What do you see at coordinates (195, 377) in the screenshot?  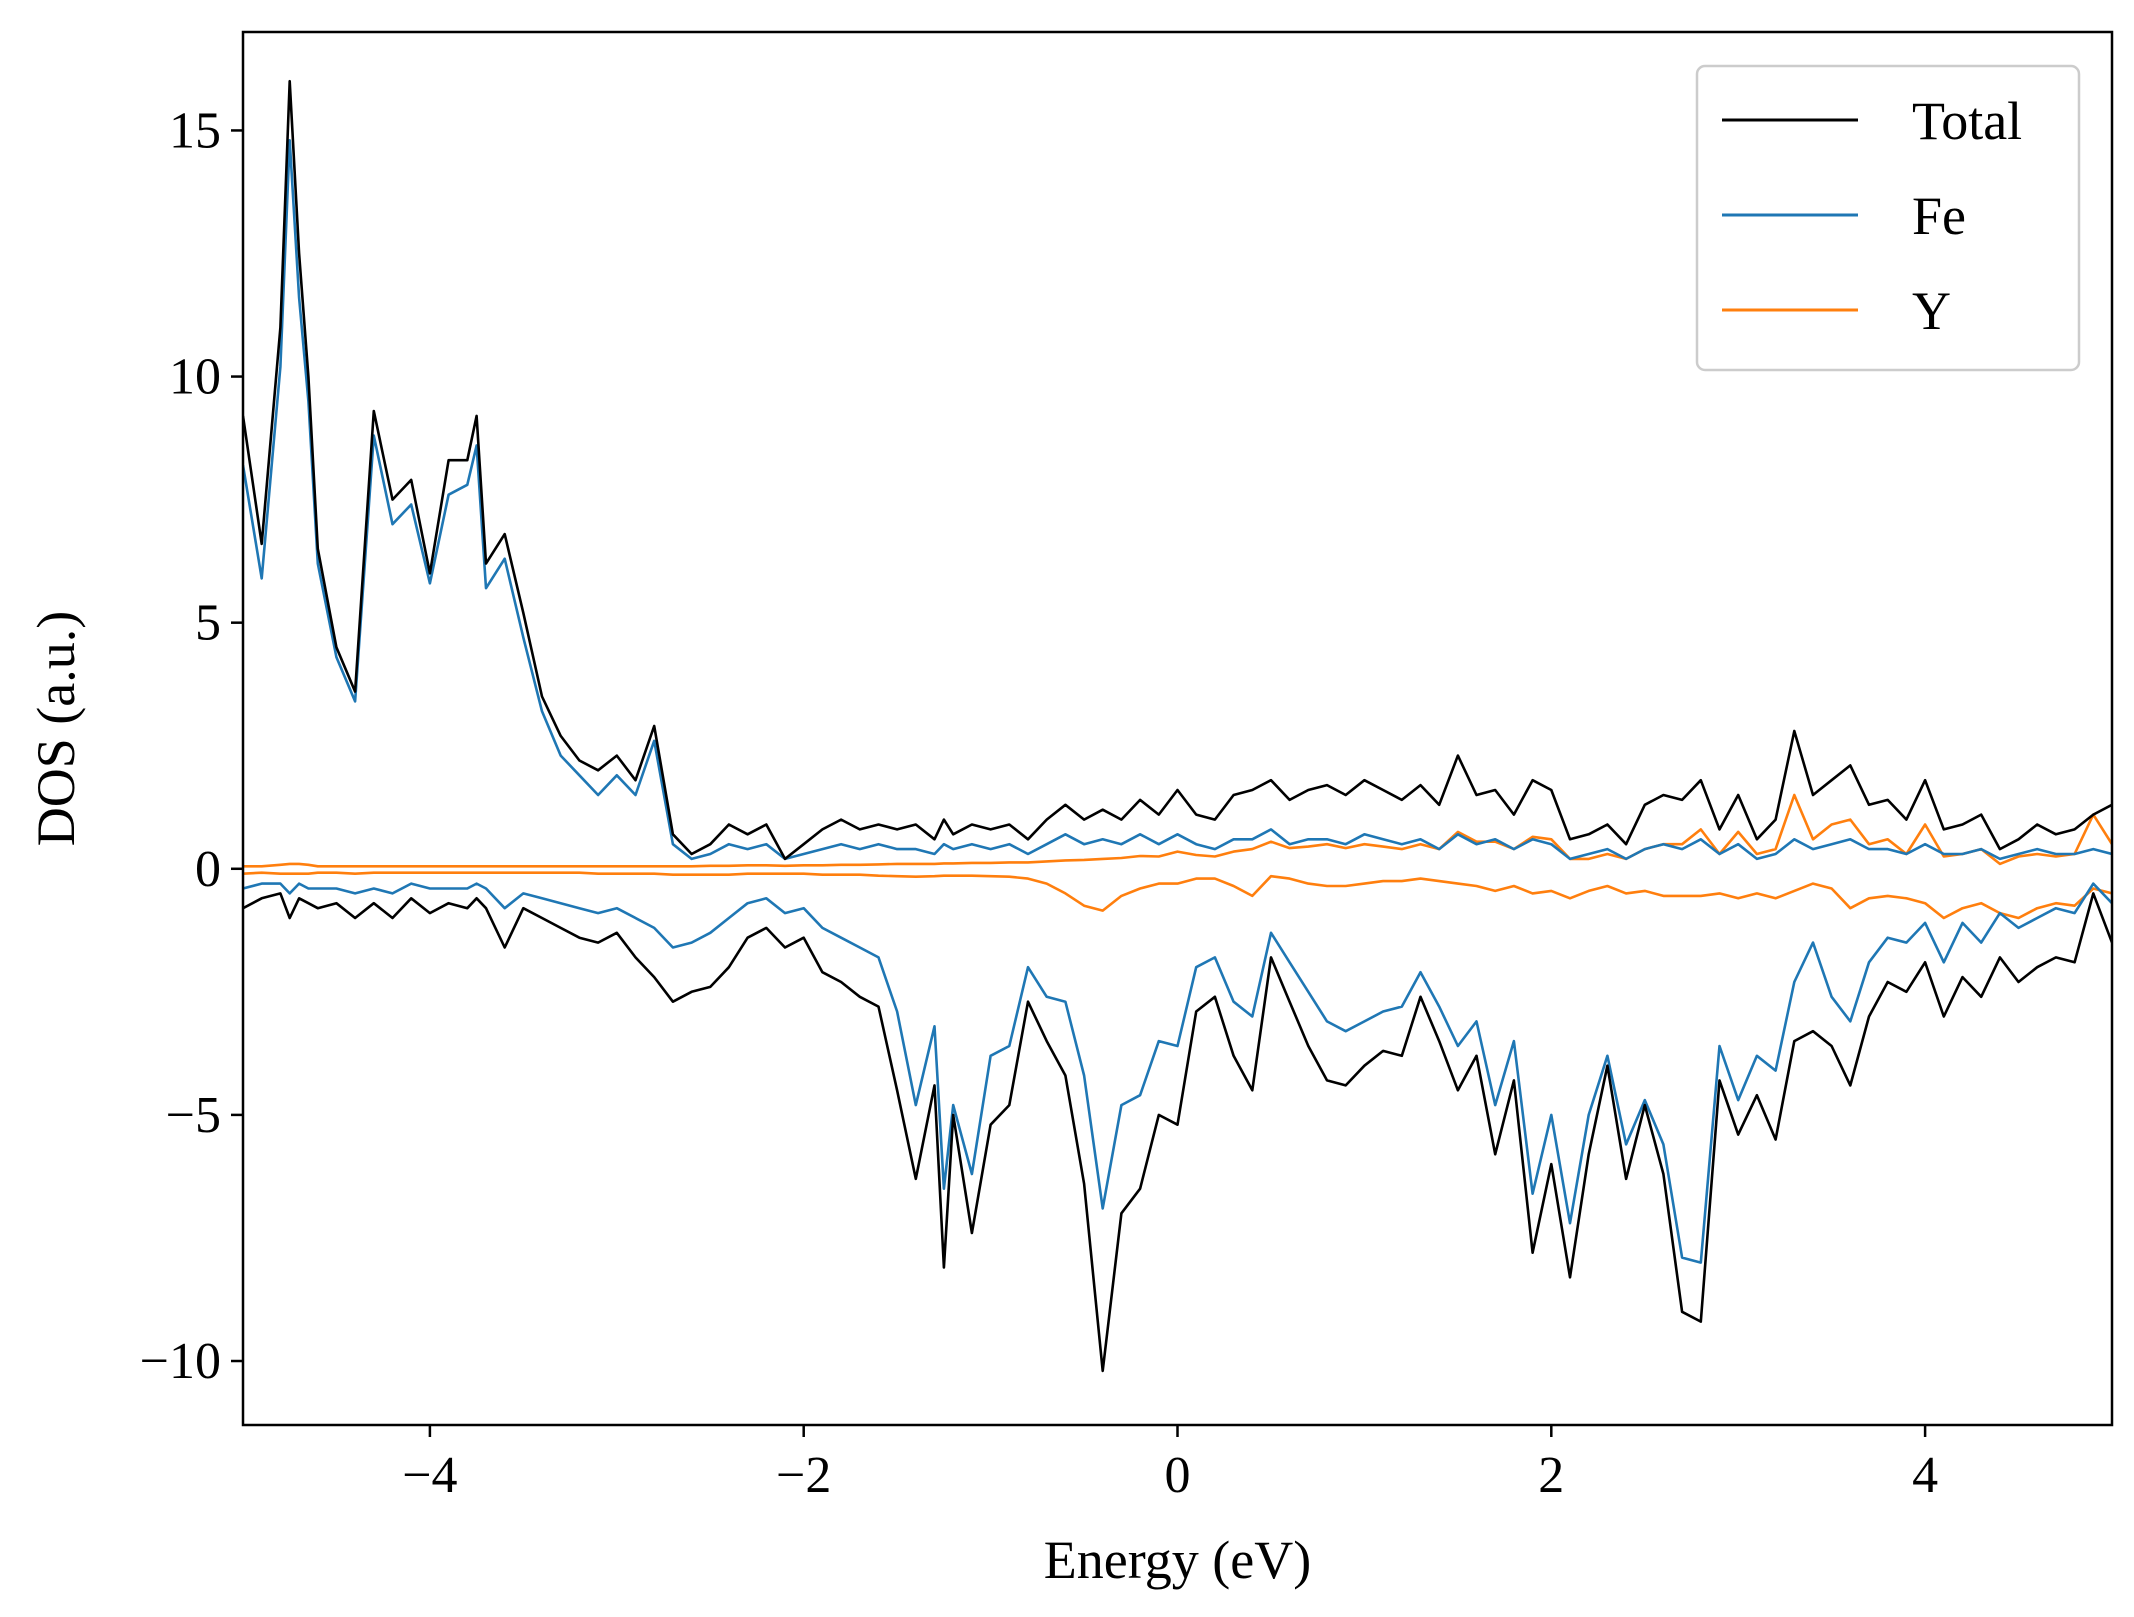 I see `y-tick-label: 10` at bounding box center [195, 377].